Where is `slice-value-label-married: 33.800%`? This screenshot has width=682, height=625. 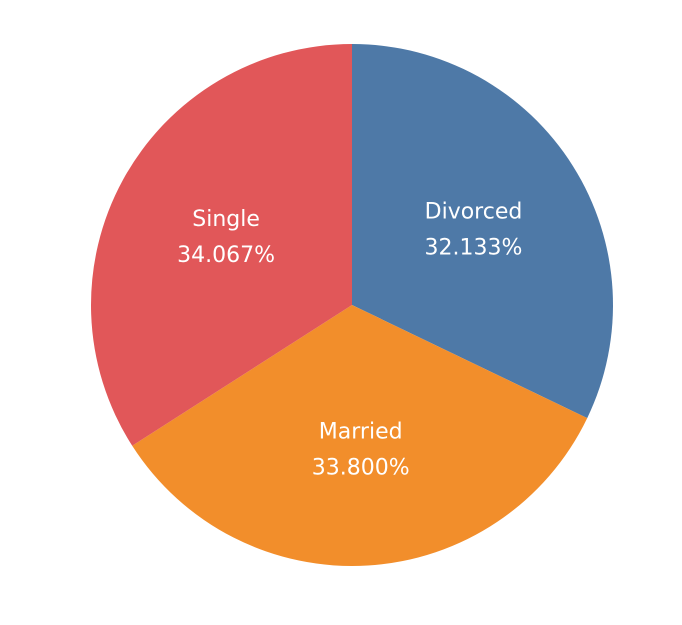 slice-value-label-married: 33.800% is located at coordinates (361, 467).